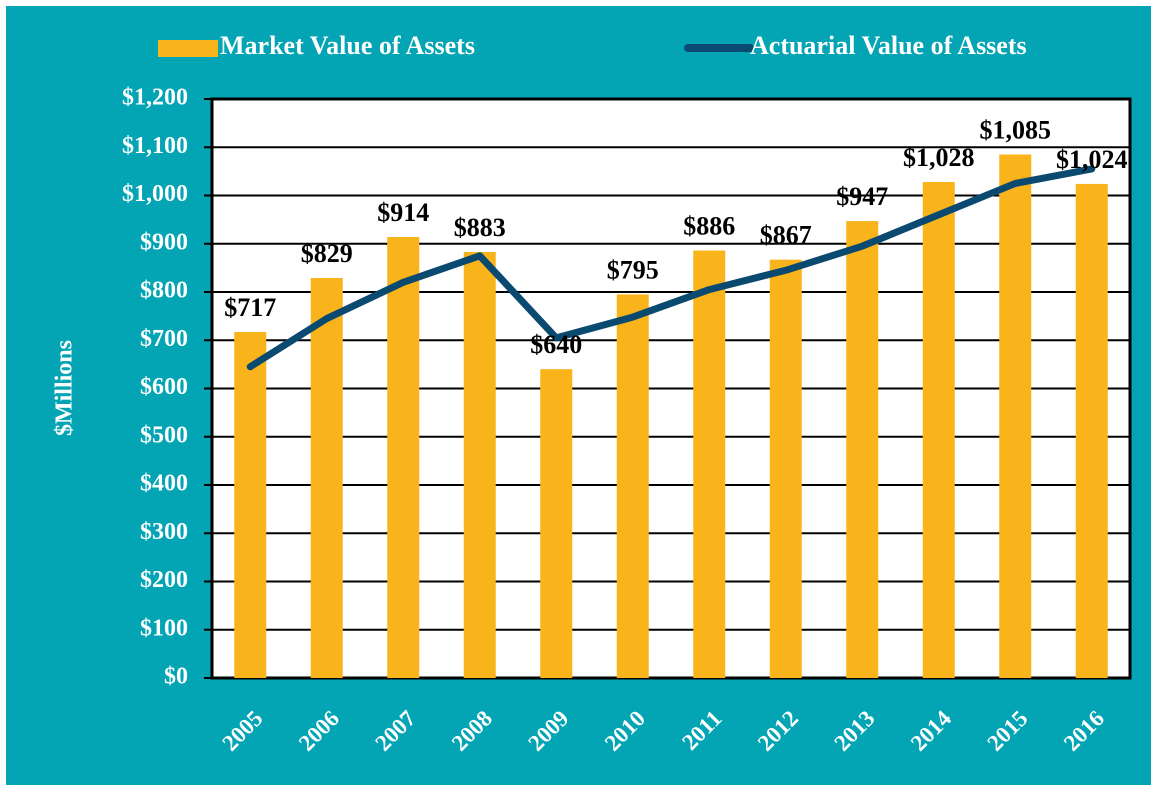 The image size is (1157, 793). What do you see at coordinates (1092, 159) in the screenshot?
I see `data-label: $1,024` at bounding box center [1092, 159].